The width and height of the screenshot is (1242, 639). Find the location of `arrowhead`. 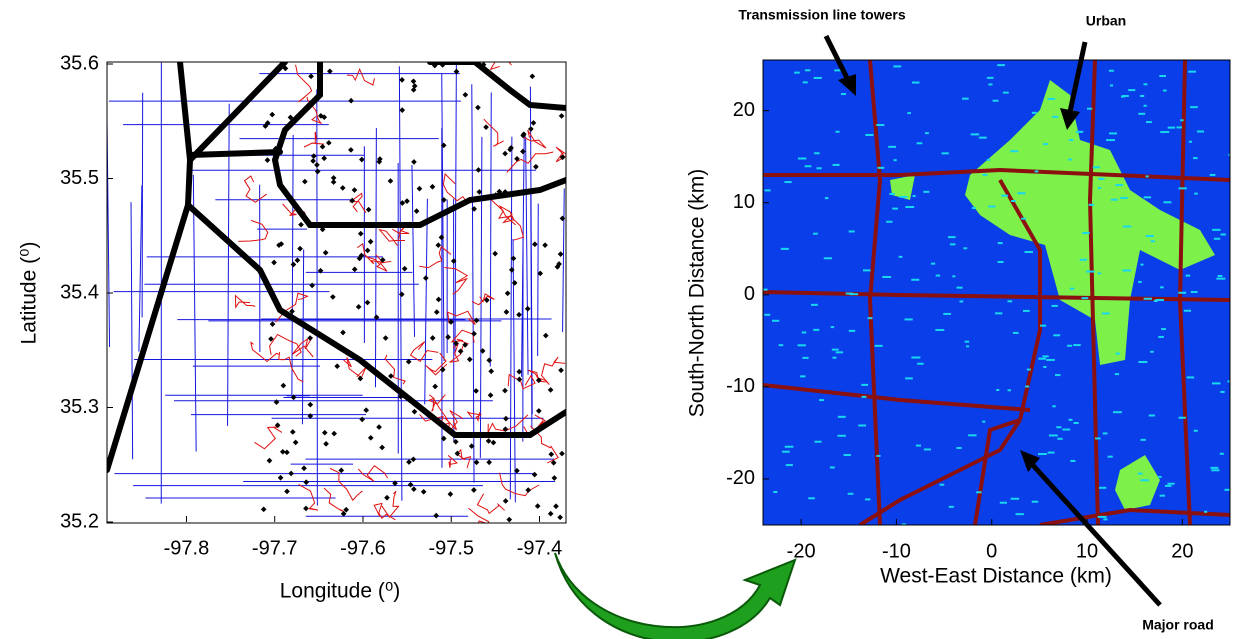

arrowhead is located at coordinates (847, 85).